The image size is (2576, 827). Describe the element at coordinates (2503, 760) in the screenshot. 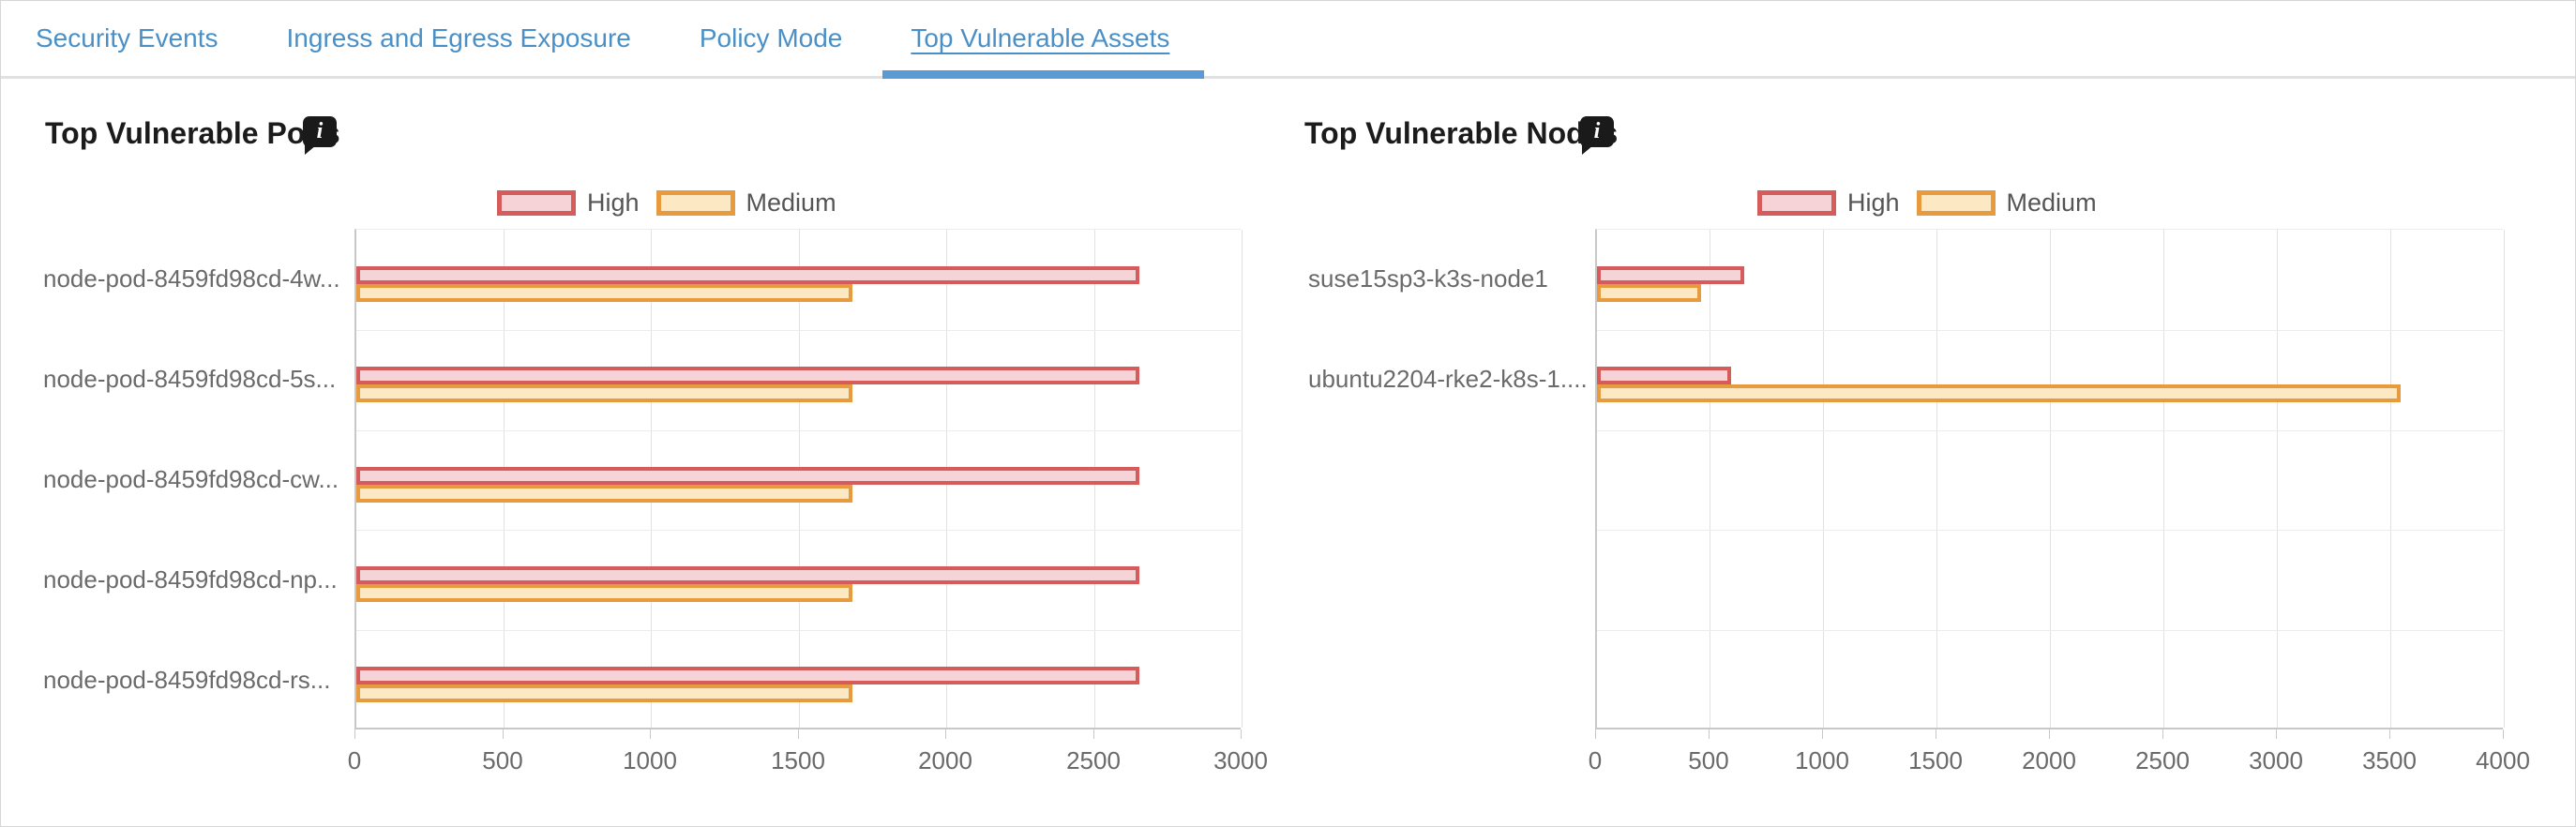

I see `x-tick-label: 4000` at that location.